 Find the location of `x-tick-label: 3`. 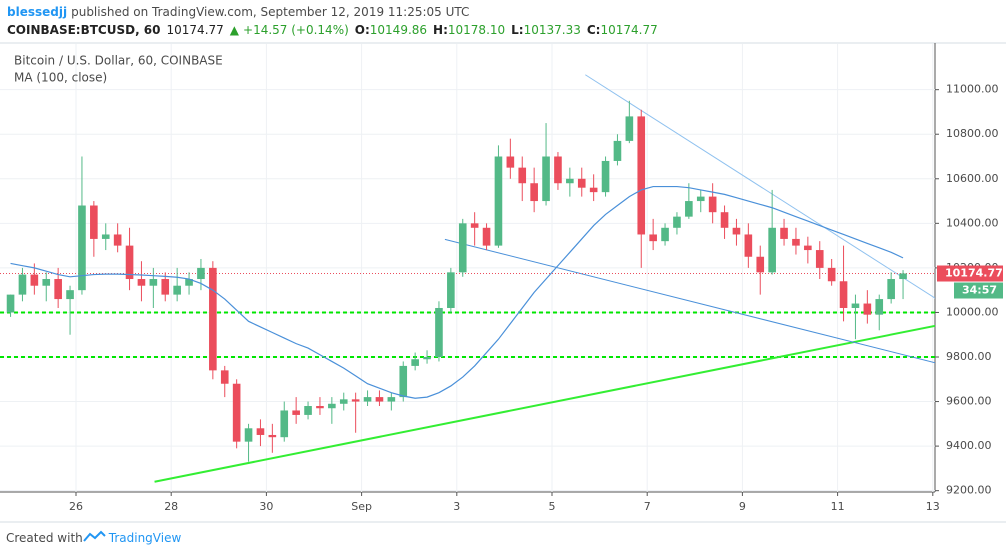

x-tick-label: 3 is located at coordinates (456, 506).